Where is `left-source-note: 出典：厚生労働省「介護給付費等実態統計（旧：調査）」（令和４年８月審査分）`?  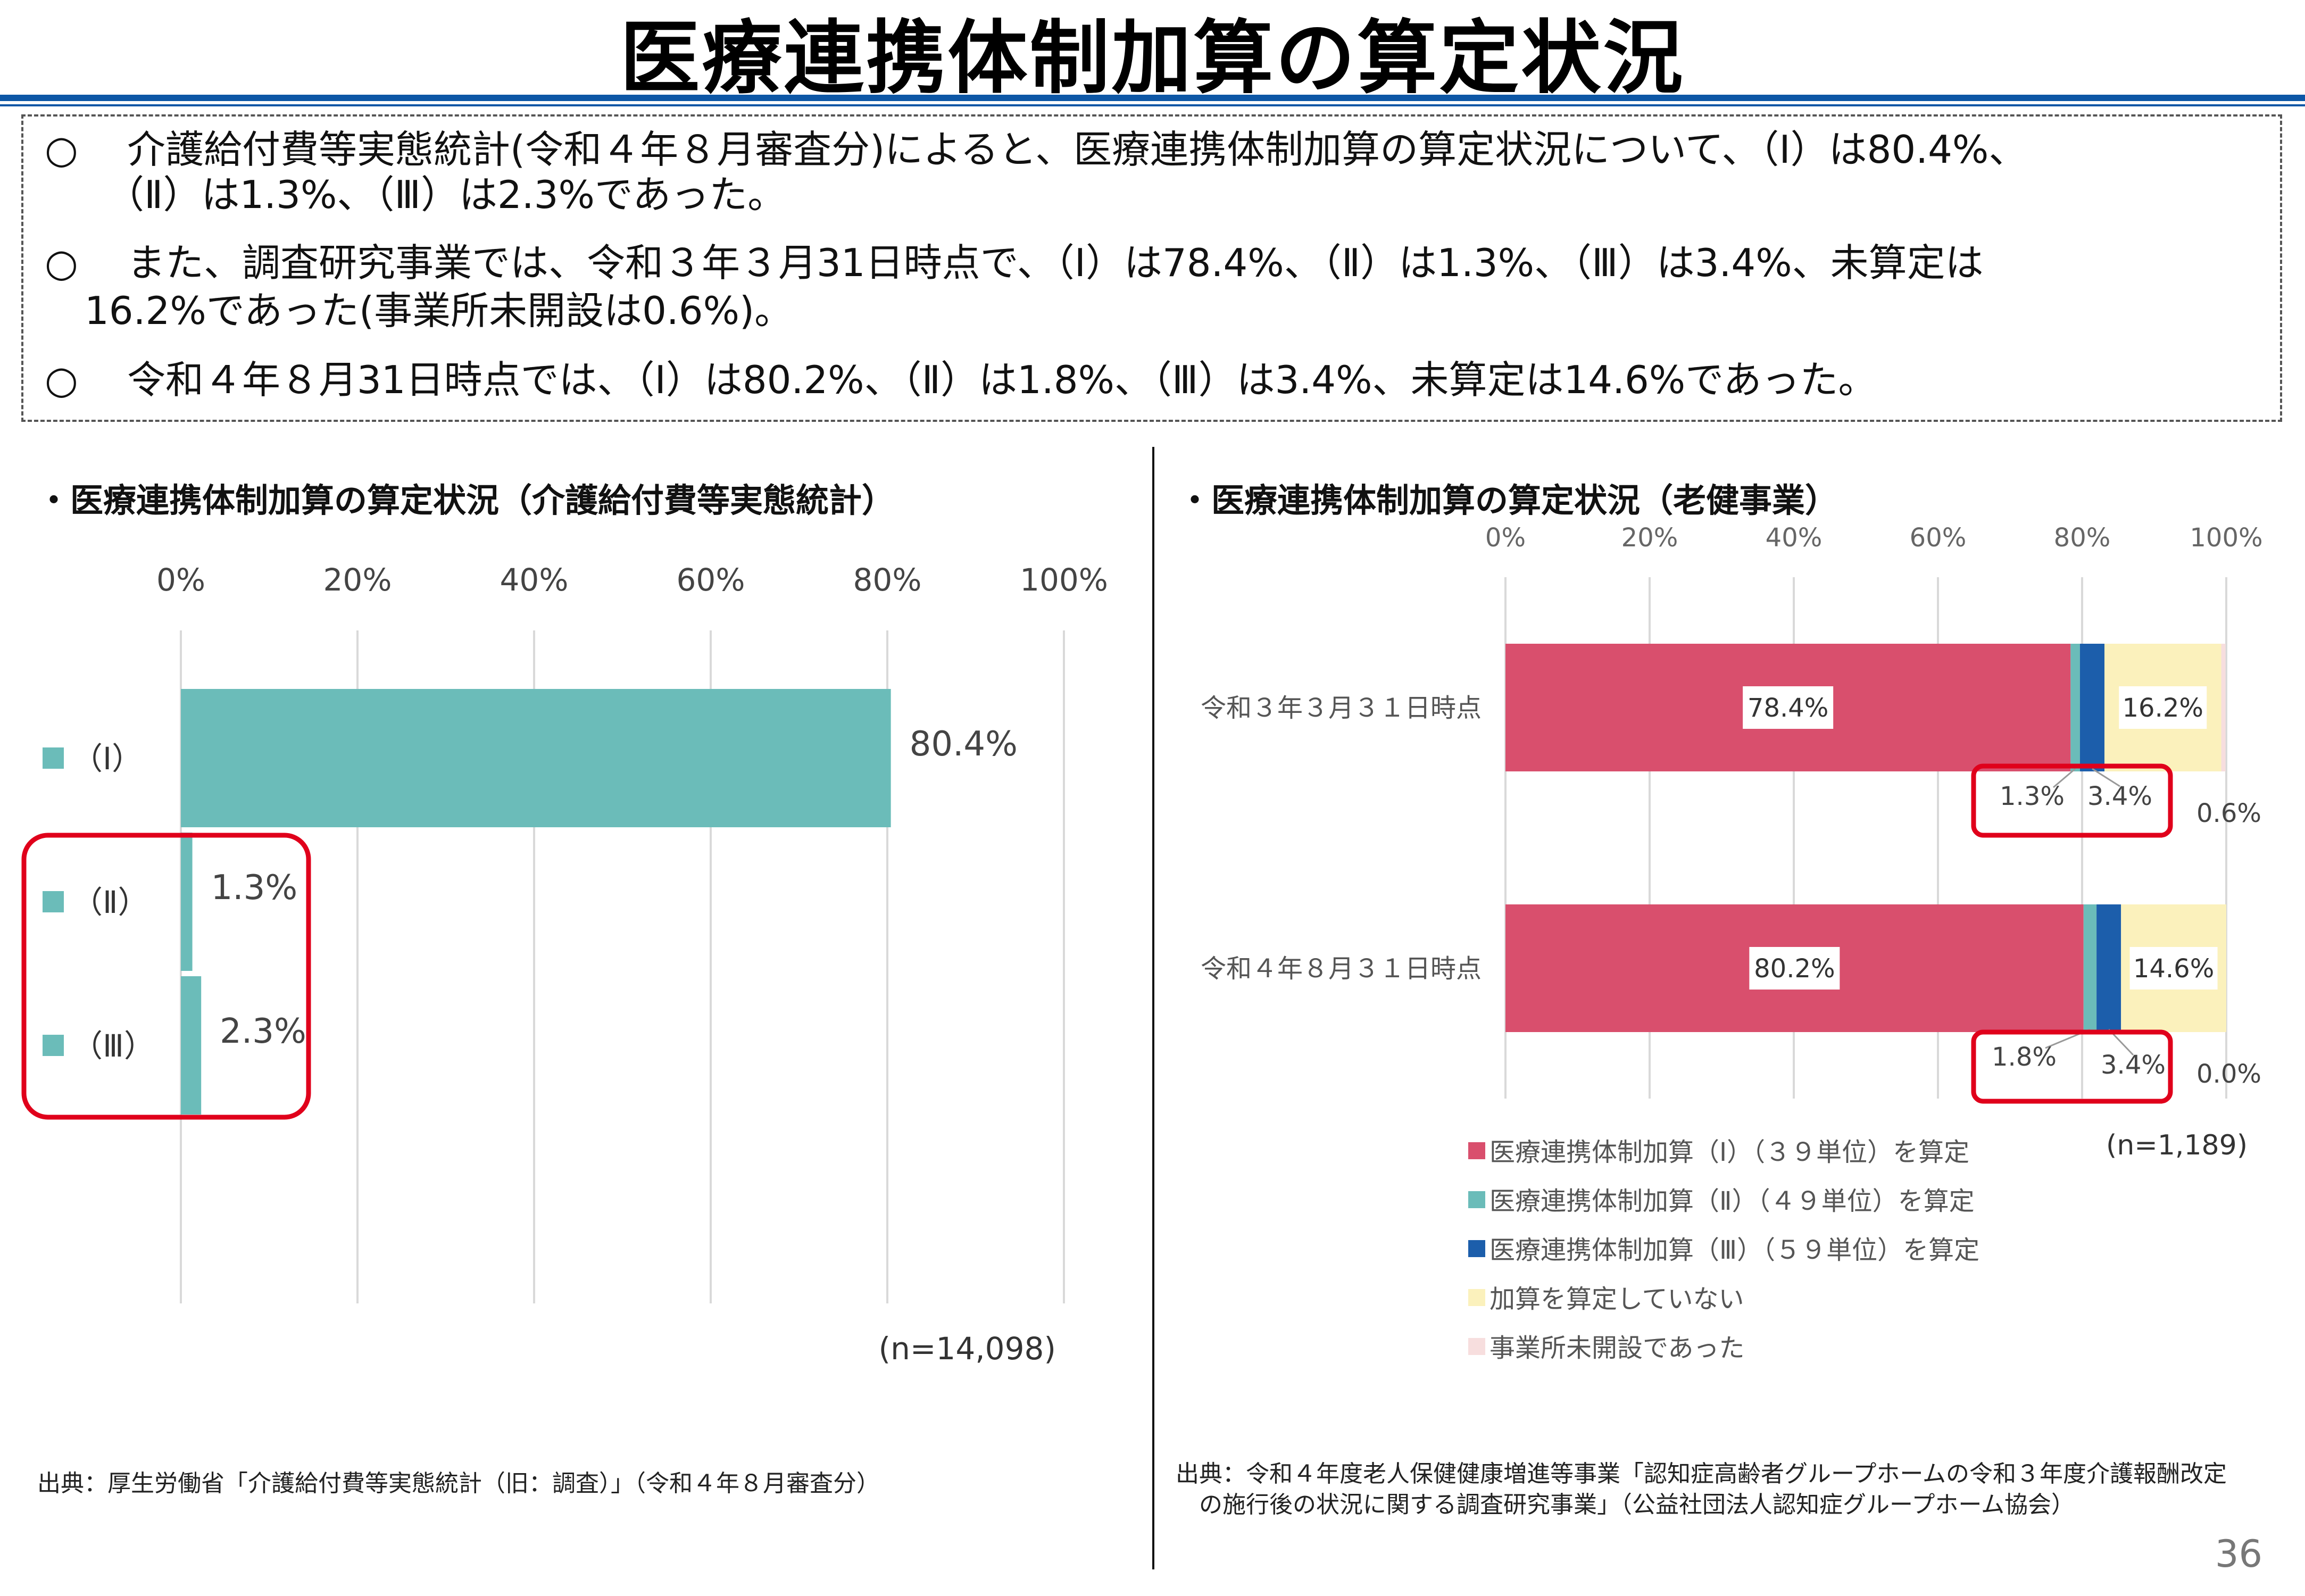
left-source-note: 出典：厚生労働省「介護給付費等実態統計（旧：調査）」（令和４年８月審査分） is located at coordinates (459, 1483).